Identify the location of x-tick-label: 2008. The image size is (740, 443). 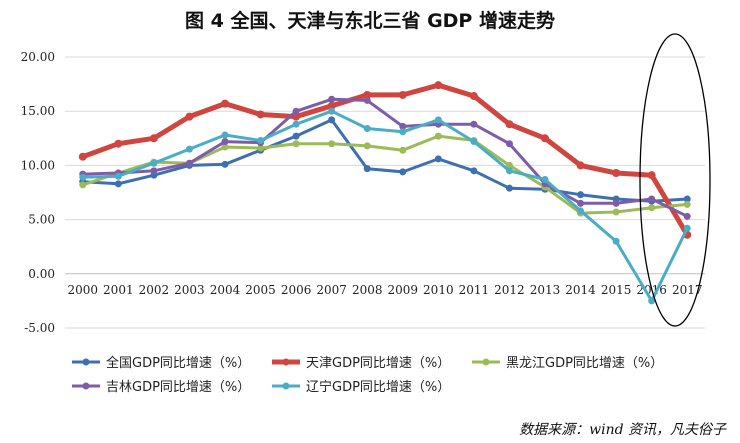
(367, 290).